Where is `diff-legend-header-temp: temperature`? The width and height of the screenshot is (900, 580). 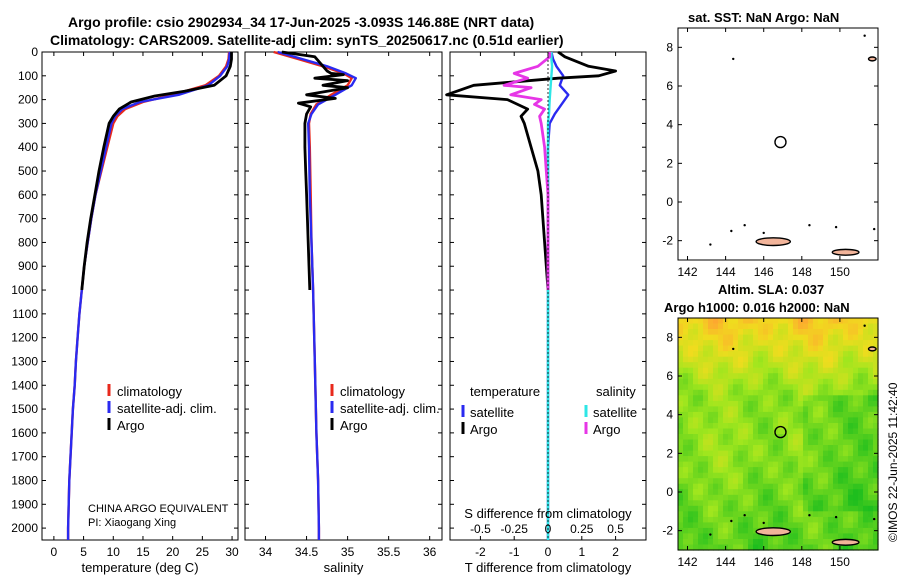 diff-legend-header-temp: temperature is located at coordinates (505, 391).